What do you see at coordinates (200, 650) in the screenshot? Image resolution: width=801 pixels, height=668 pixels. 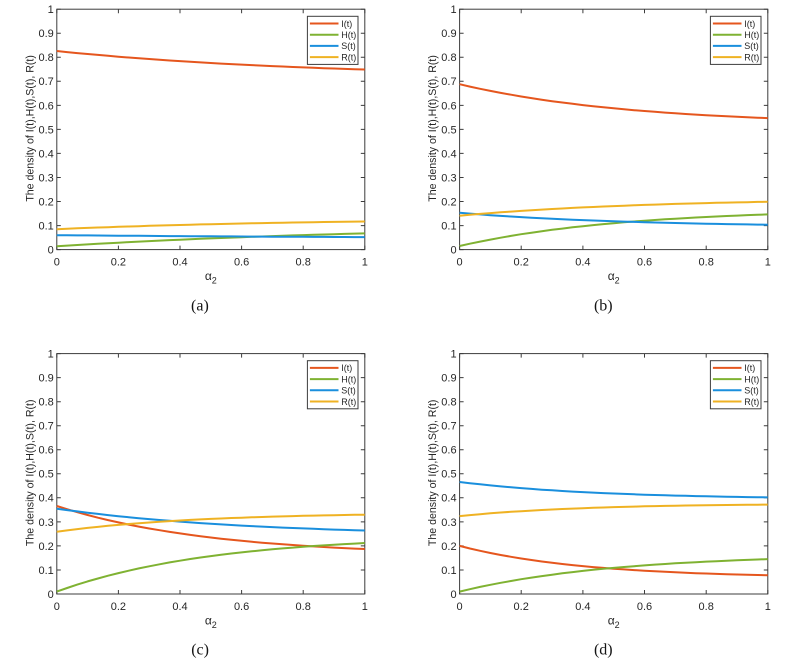 I see `svg-text: (c)` at bounding box center [200, 650].